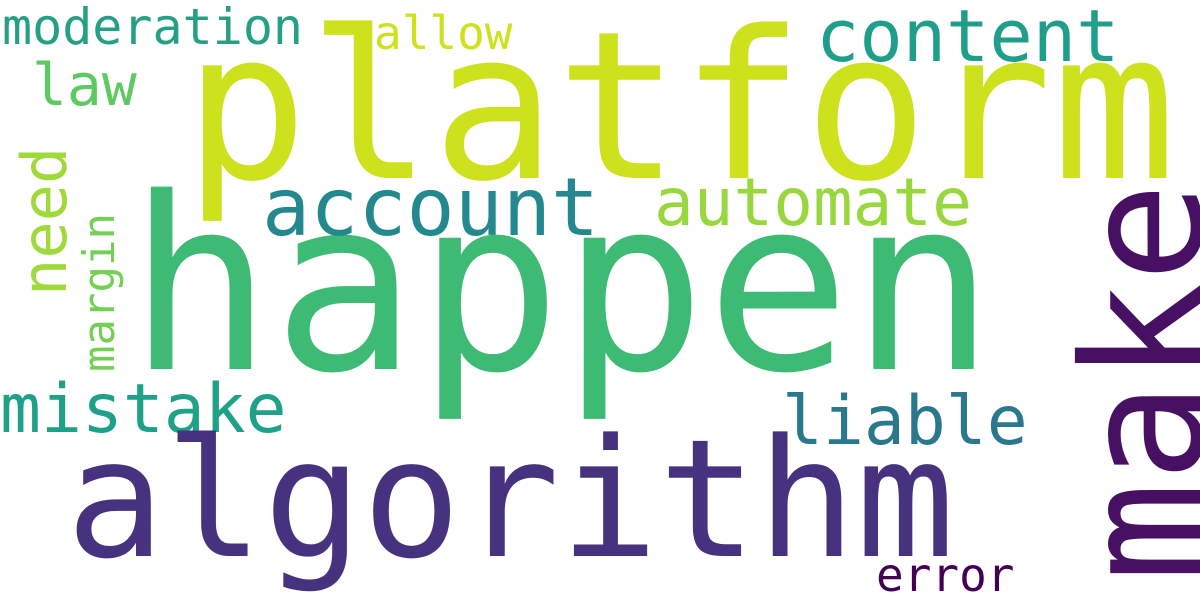  I want to click on word-margin: margin, so click(99, 292).